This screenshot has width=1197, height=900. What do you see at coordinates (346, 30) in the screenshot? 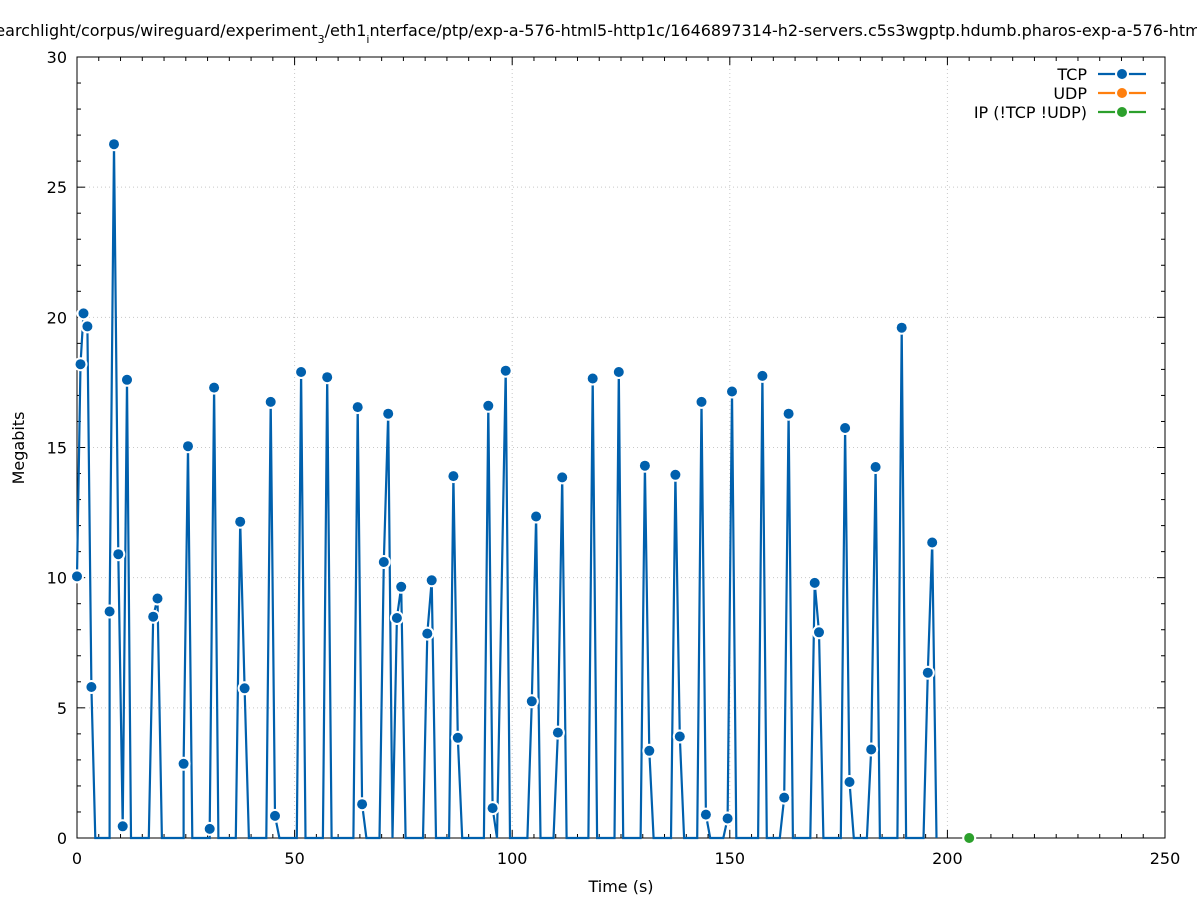
I see `chart-title-part: /eth1` at bounding box center [346, 30].